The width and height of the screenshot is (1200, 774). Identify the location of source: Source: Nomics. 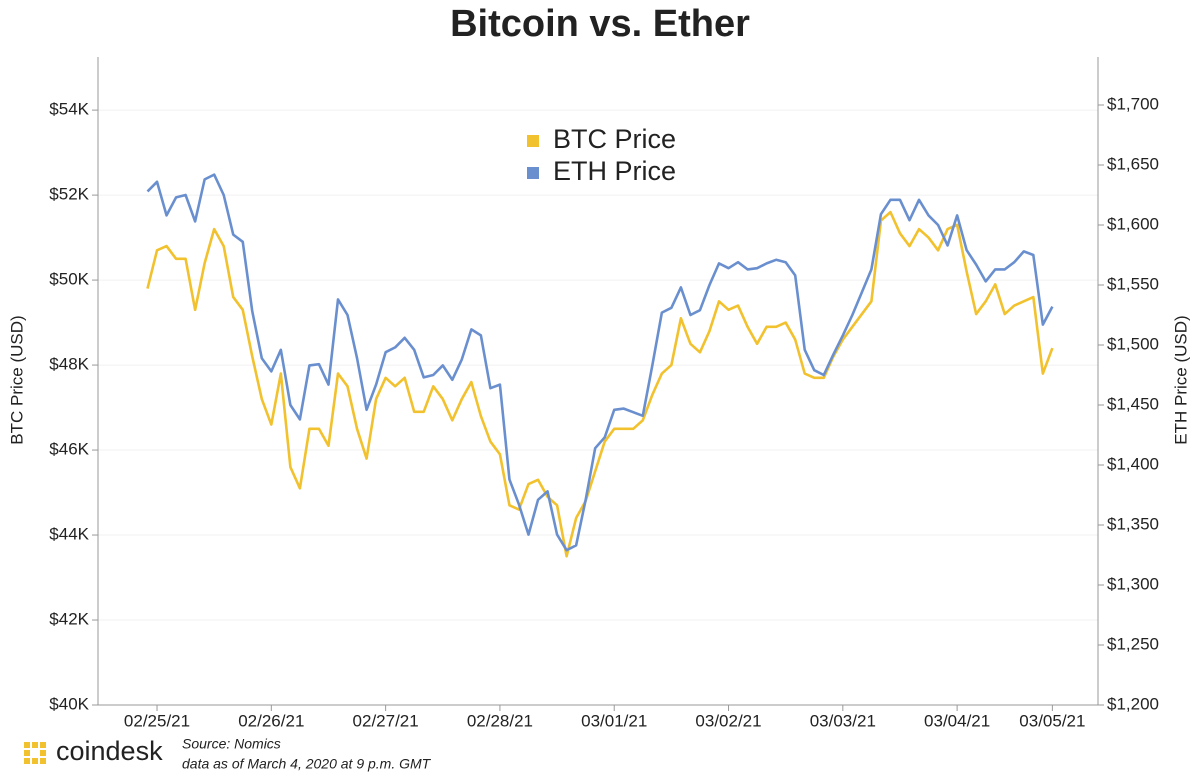
(231, 744).